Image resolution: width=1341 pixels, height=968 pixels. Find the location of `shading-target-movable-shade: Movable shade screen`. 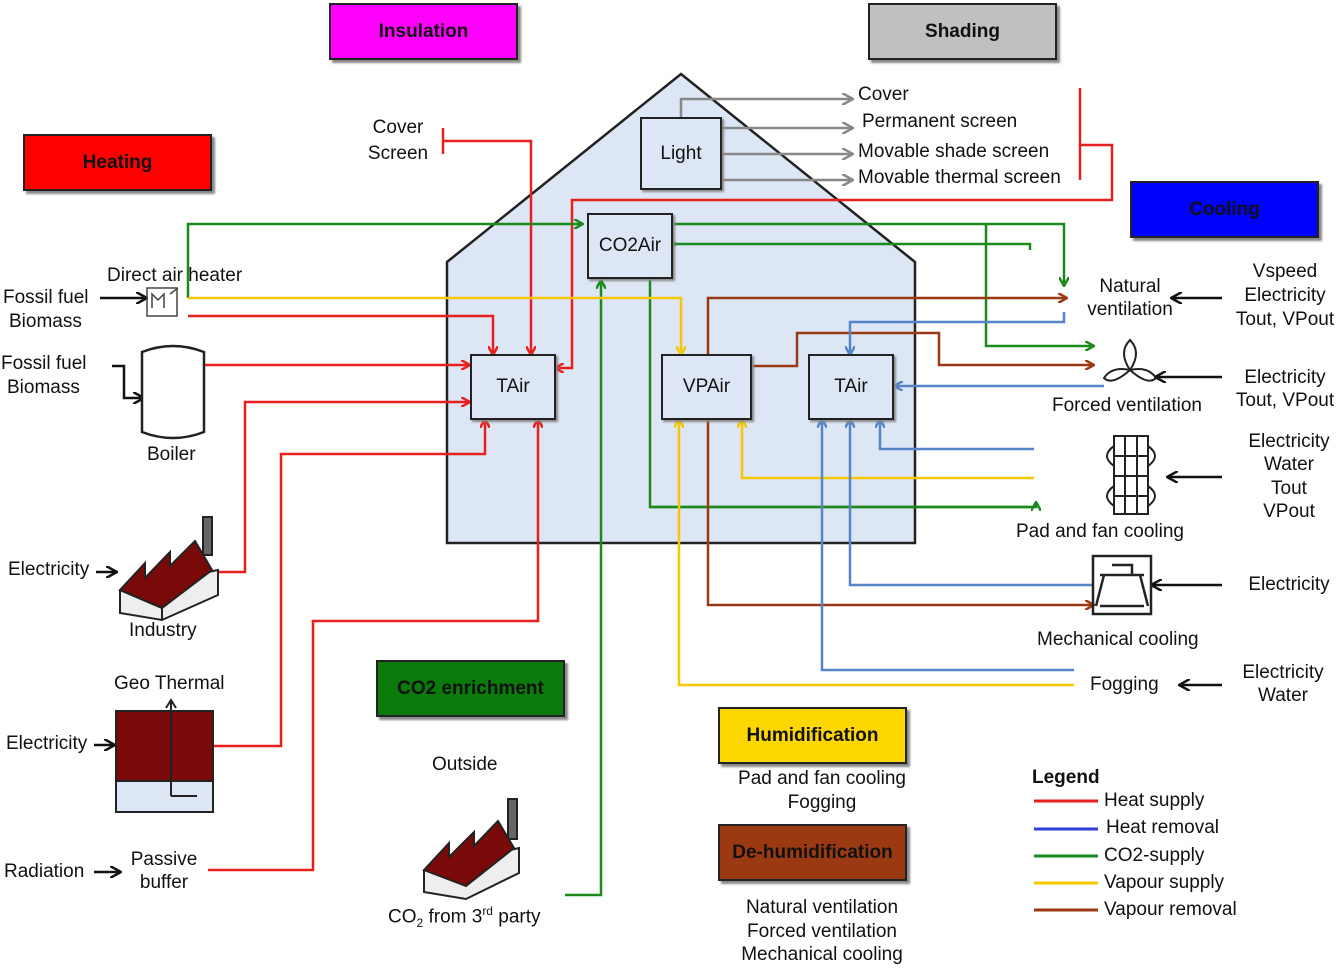

shading-target-movable-shade: Movable shade screen is located at coordinates (954, 151).